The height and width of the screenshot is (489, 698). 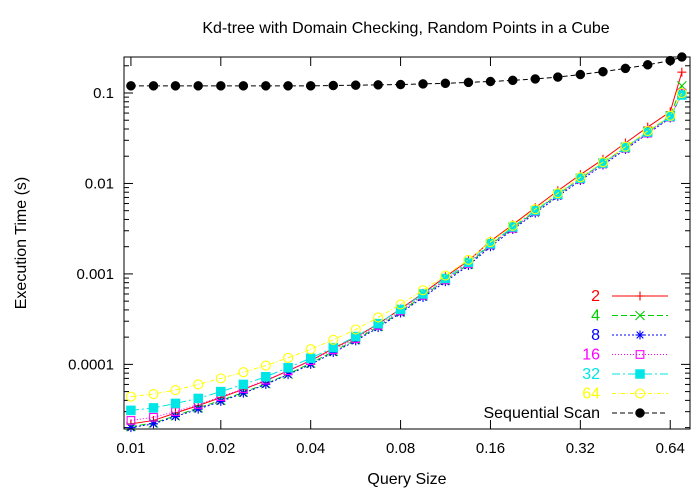 What do you see at coordinates (406, 71) in the screenshot?
I see `series-sequential-scan` at bounding box center [406, 71].